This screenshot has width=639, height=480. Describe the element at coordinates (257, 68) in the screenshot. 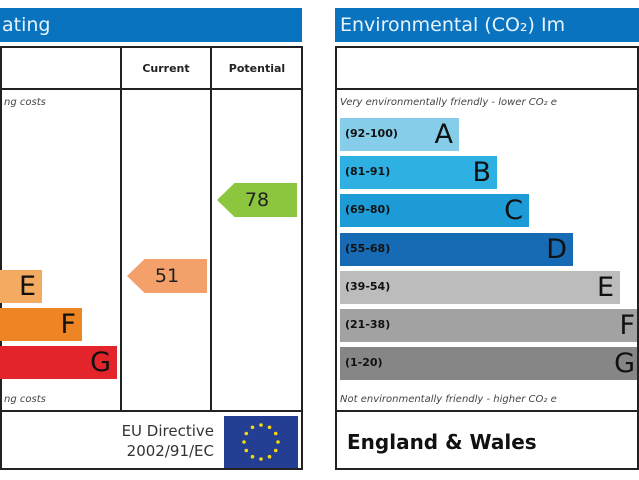

I see `potential-column-header: Potential` at that location.